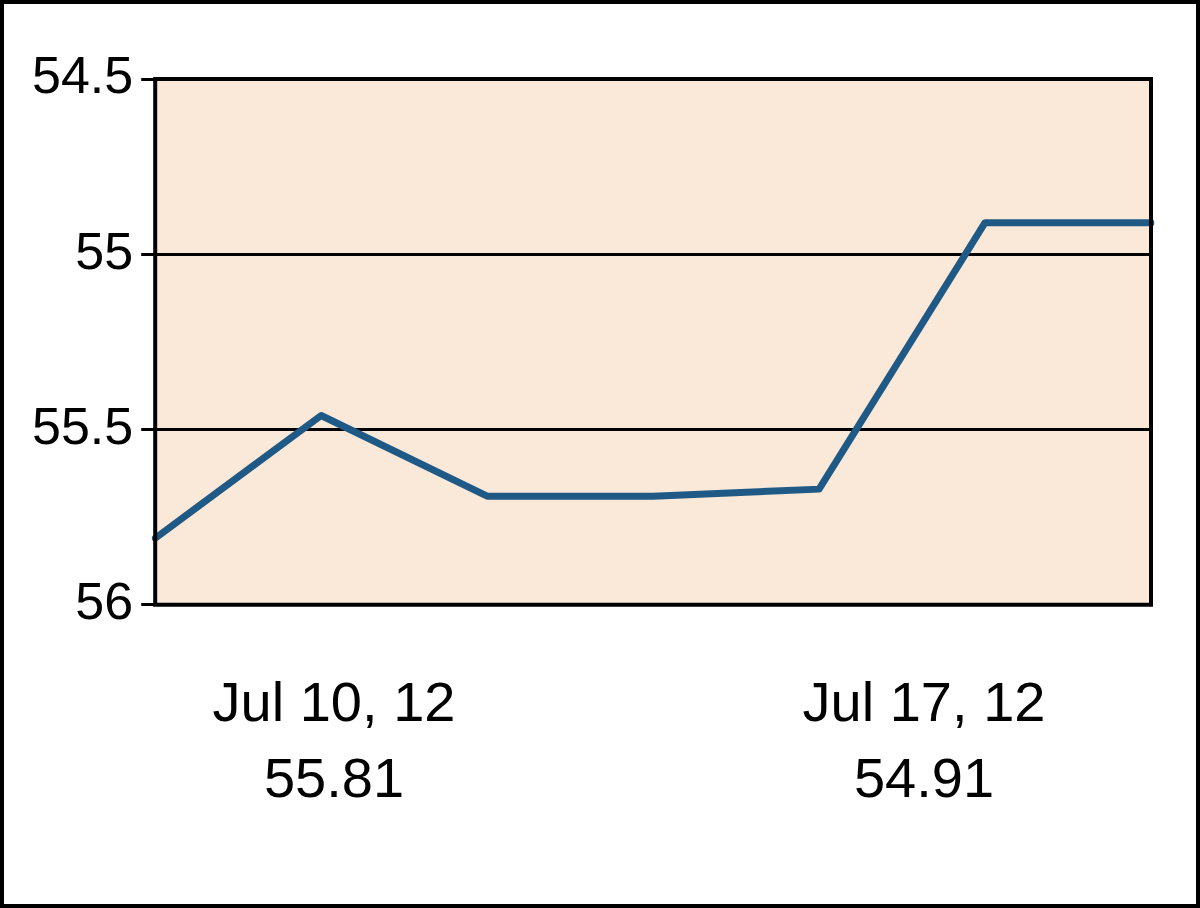  What do you see at coordinates (104, 250) in the screenshot?
I see `y-tick-label: 55` at bounding box center [104, 250].